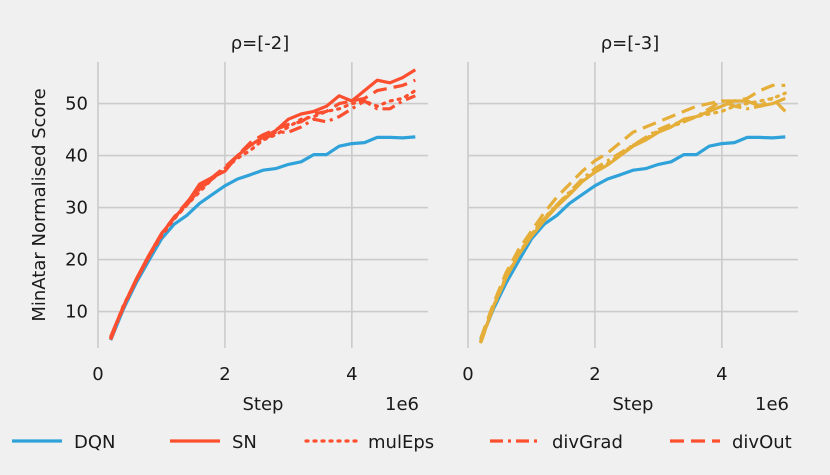 This screenshot has height=475, width=830. Describe the element at coordinates (95, 442) in the screenshot. I see `legend-label: DQN` at that location.